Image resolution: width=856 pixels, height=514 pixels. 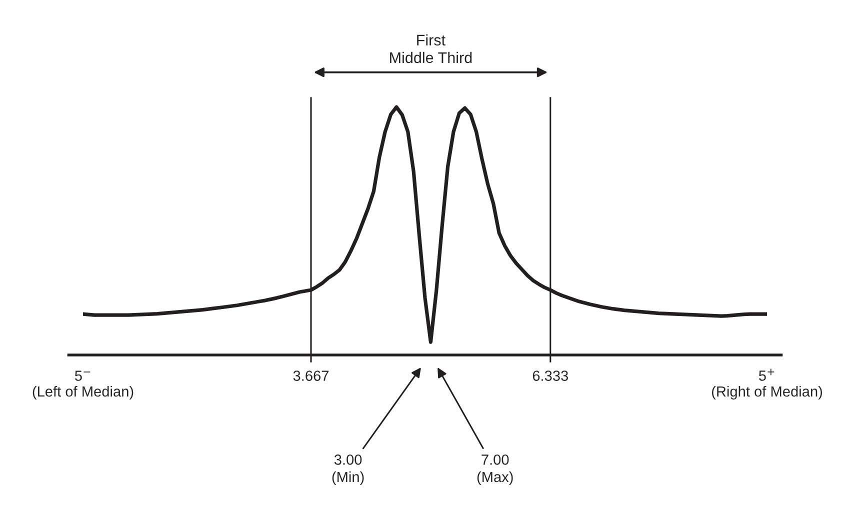 I want to click on x-tick-label: 3.667, so click(x=311, y=375).